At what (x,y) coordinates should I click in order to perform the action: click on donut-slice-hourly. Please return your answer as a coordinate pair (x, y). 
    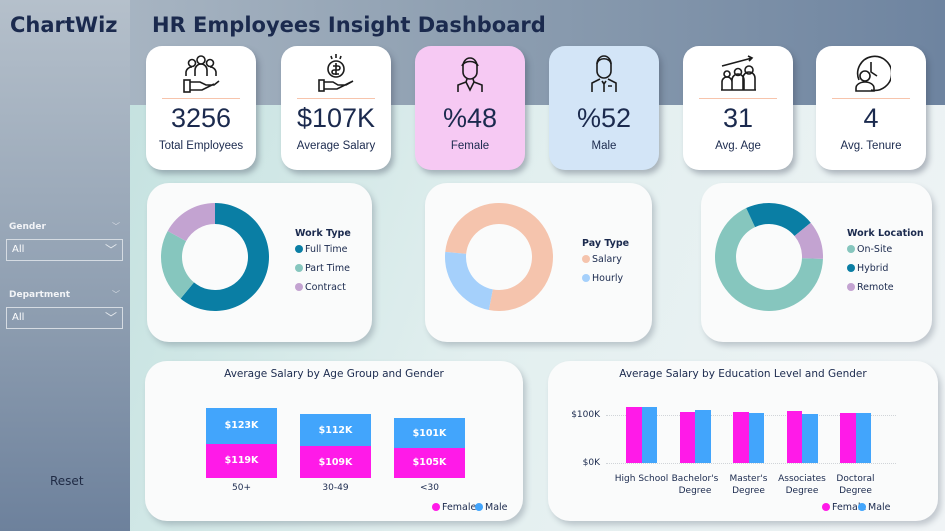
    Looking at the image, I should click on (469, 281).